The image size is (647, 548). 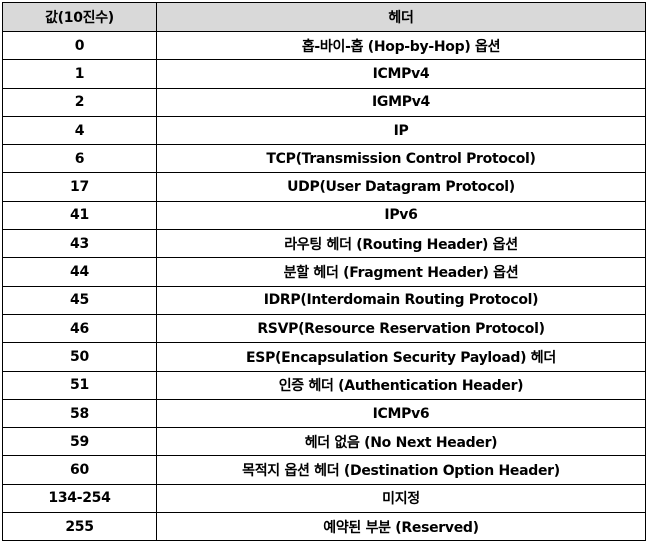 I want to click on table-row: 0 홉-바이-홉 (Hop-by-Hop) 옵션, so click(x=324, y=45).